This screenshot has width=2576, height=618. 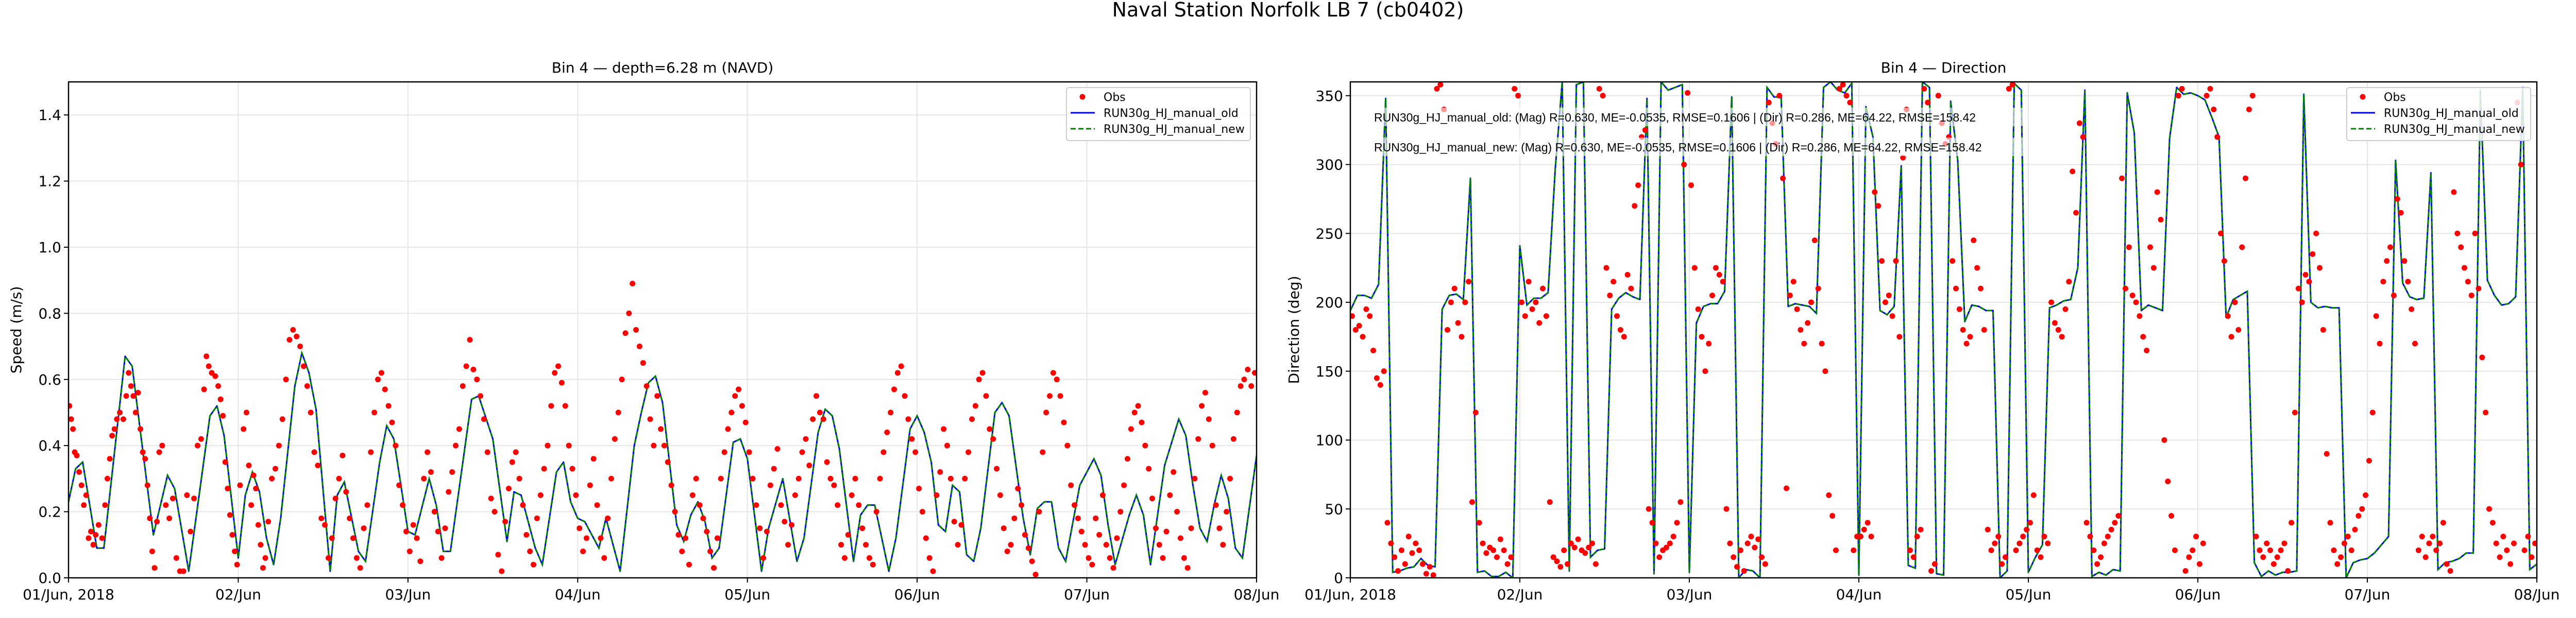 I want to click on x-tick-label: 07/Jun, so click(x=1087, y=595).